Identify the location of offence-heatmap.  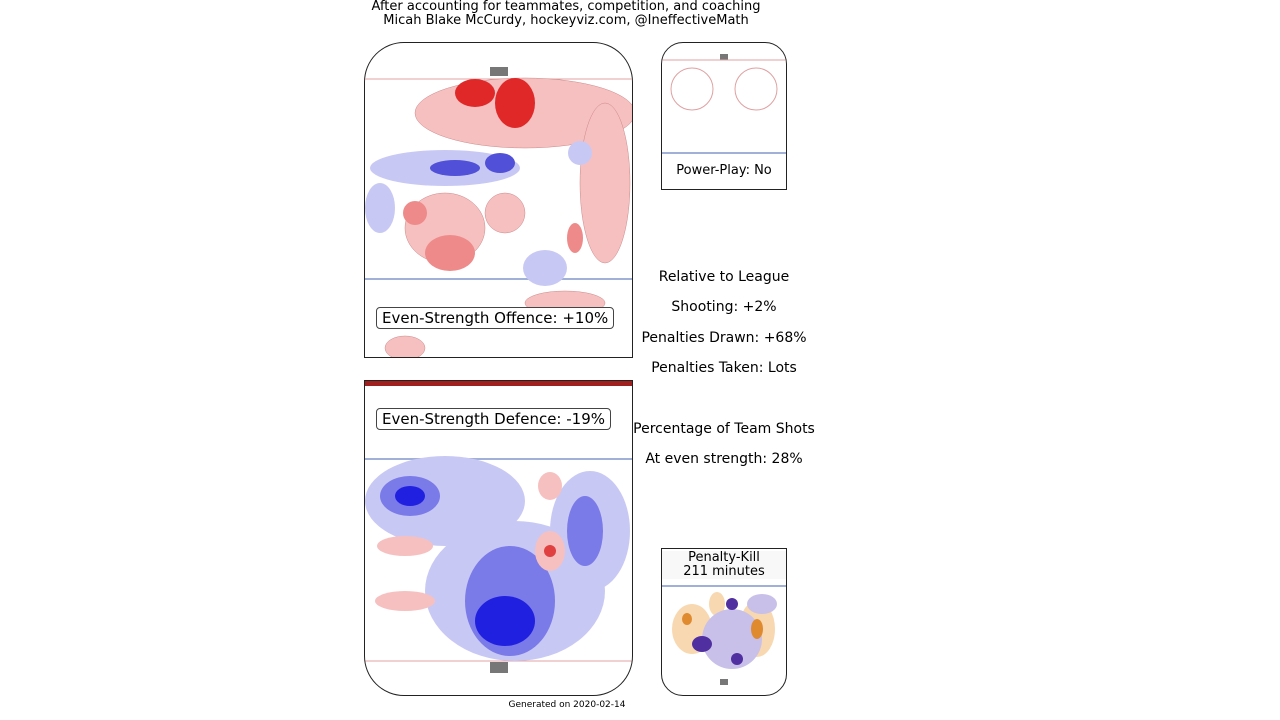
(498, 212).